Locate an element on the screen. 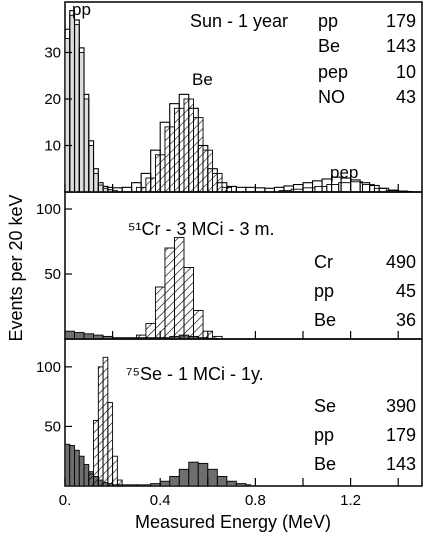  y-tick-label: 20 is located at coordinates (52, 99).